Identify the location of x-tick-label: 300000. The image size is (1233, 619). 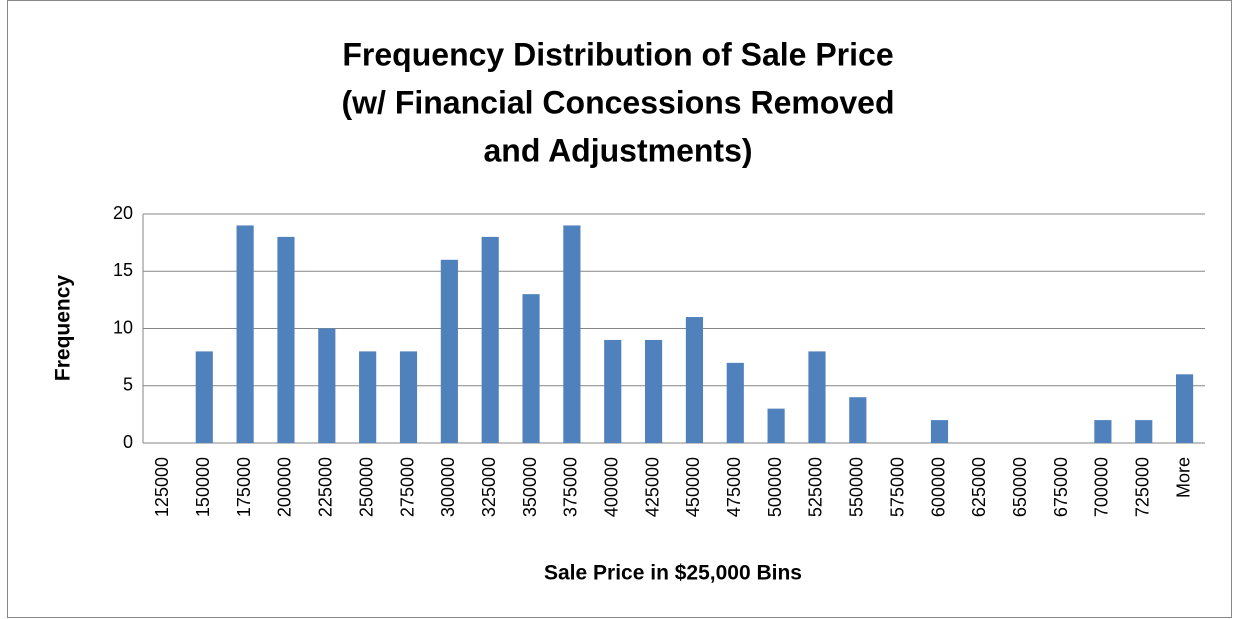
(448, 487).